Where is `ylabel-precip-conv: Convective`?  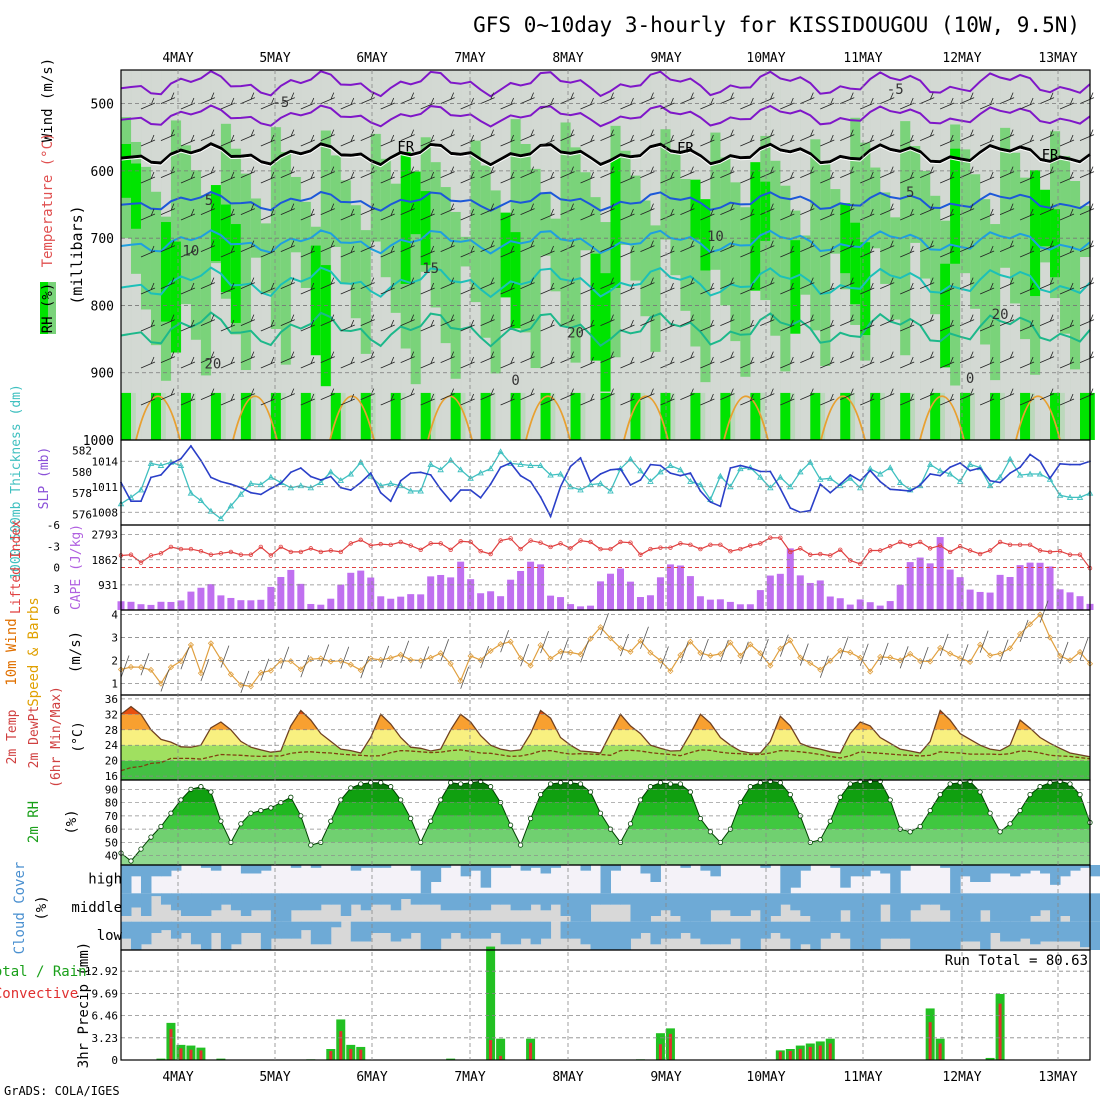
ylabel-precip-conv: Convective is located at coordinates (39, 994).